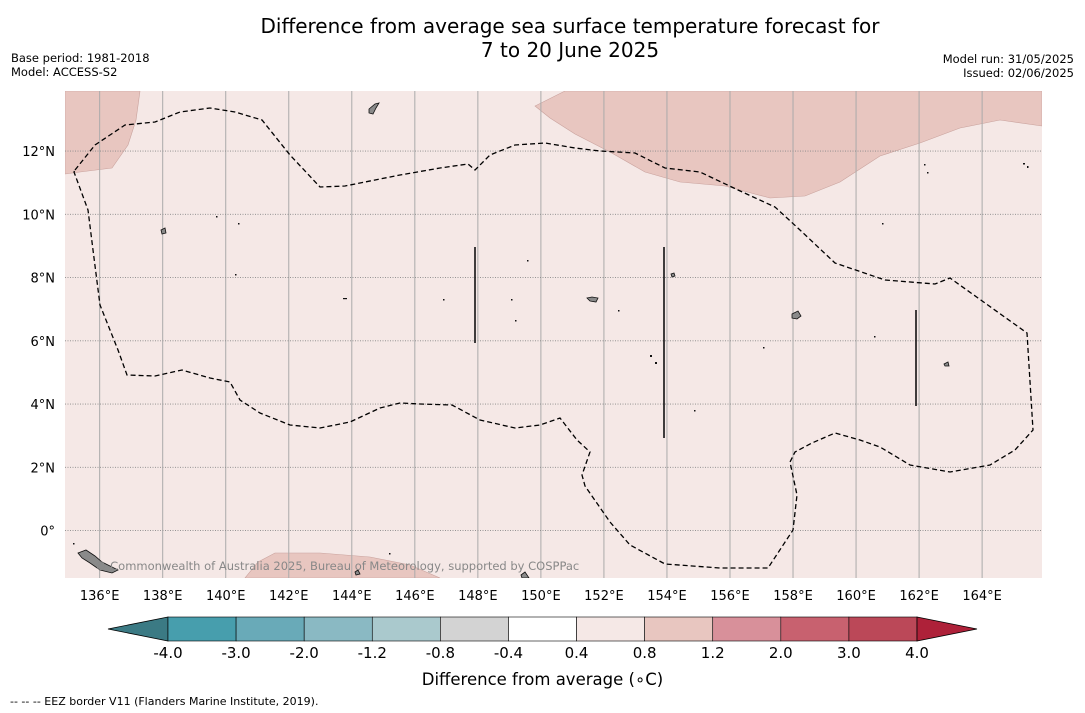 Image resolution: width=1085 pixels, height=713 pixels. Describe the element at coordinates (440, 653) in the screenshot. I see `colorbar-tick-label: -0.8` at that location.